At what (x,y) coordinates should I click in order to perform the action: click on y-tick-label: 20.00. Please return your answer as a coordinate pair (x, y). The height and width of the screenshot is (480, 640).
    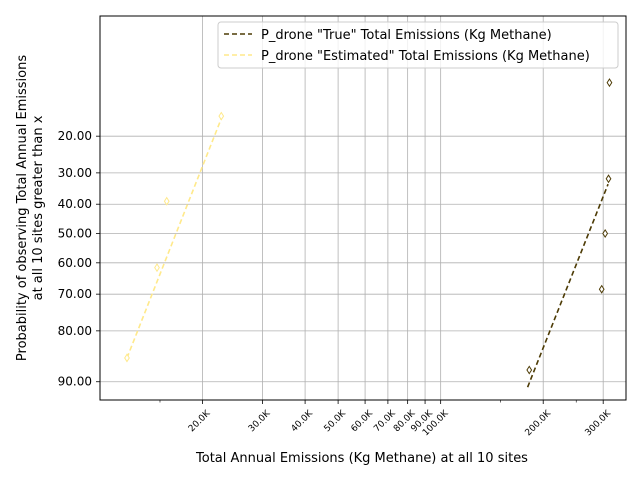
    Looking at the image, I should click on (75, 136).